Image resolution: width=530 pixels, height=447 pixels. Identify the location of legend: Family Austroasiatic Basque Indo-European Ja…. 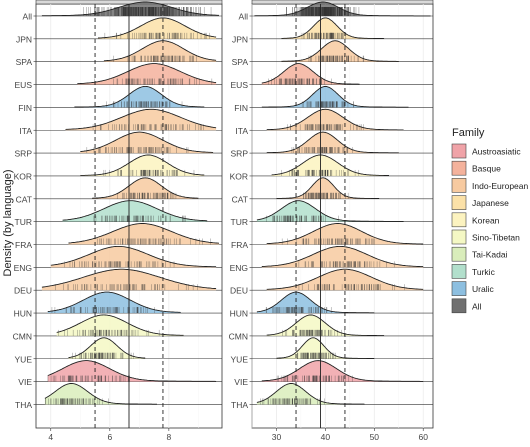
(490, 220).